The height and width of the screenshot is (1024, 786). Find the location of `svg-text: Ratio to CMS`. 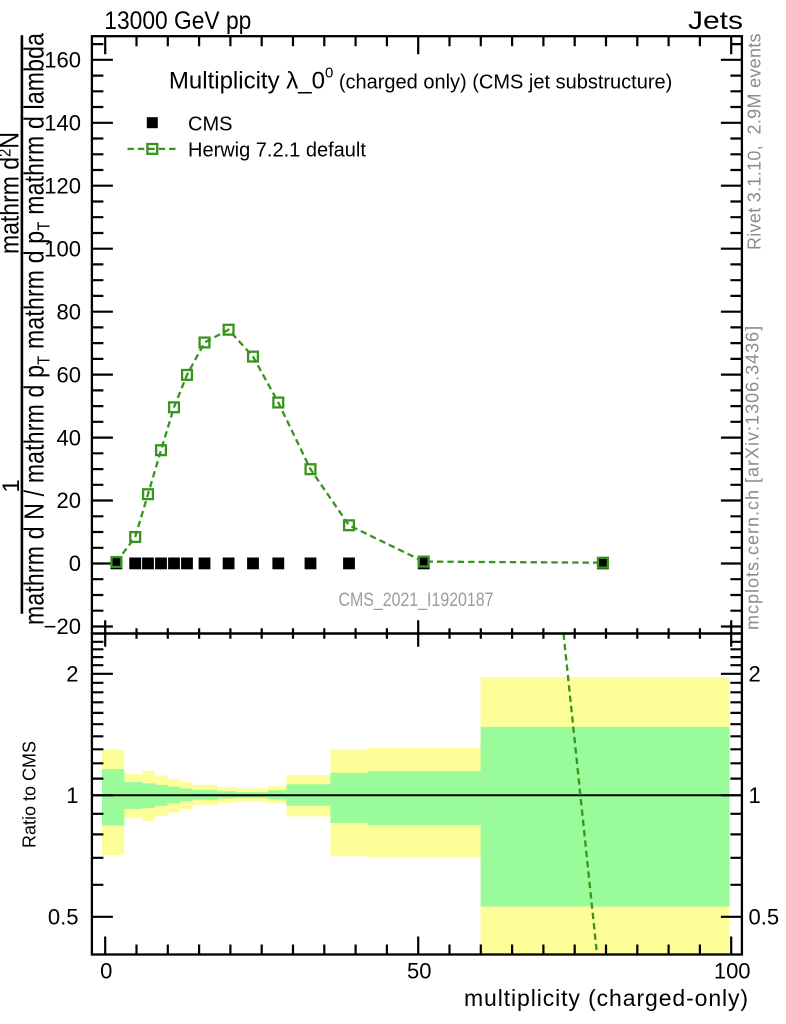

svg-text: Ratio to CMS is located at coordinates (30, 794).